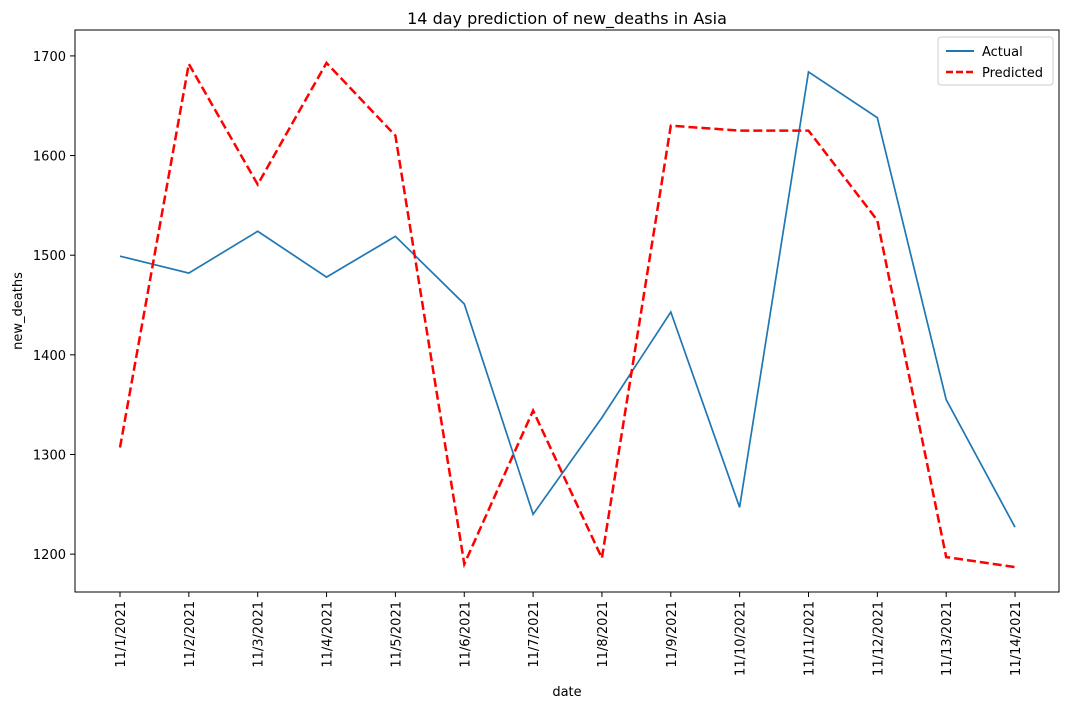 The image size is (1070, 709). Describe the element at coordinates (672, 634) in the screenshot. I see `x-tick-label: 11/9/2021` at that location.